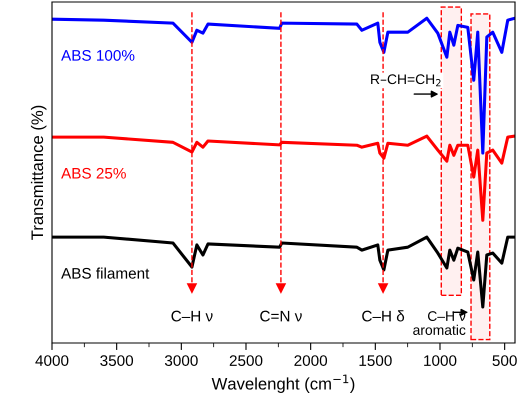 The width and height of the screenshot is (526, 402). I want to click on band-label: R–CH=CH$_{2}$, so click(406, 80).